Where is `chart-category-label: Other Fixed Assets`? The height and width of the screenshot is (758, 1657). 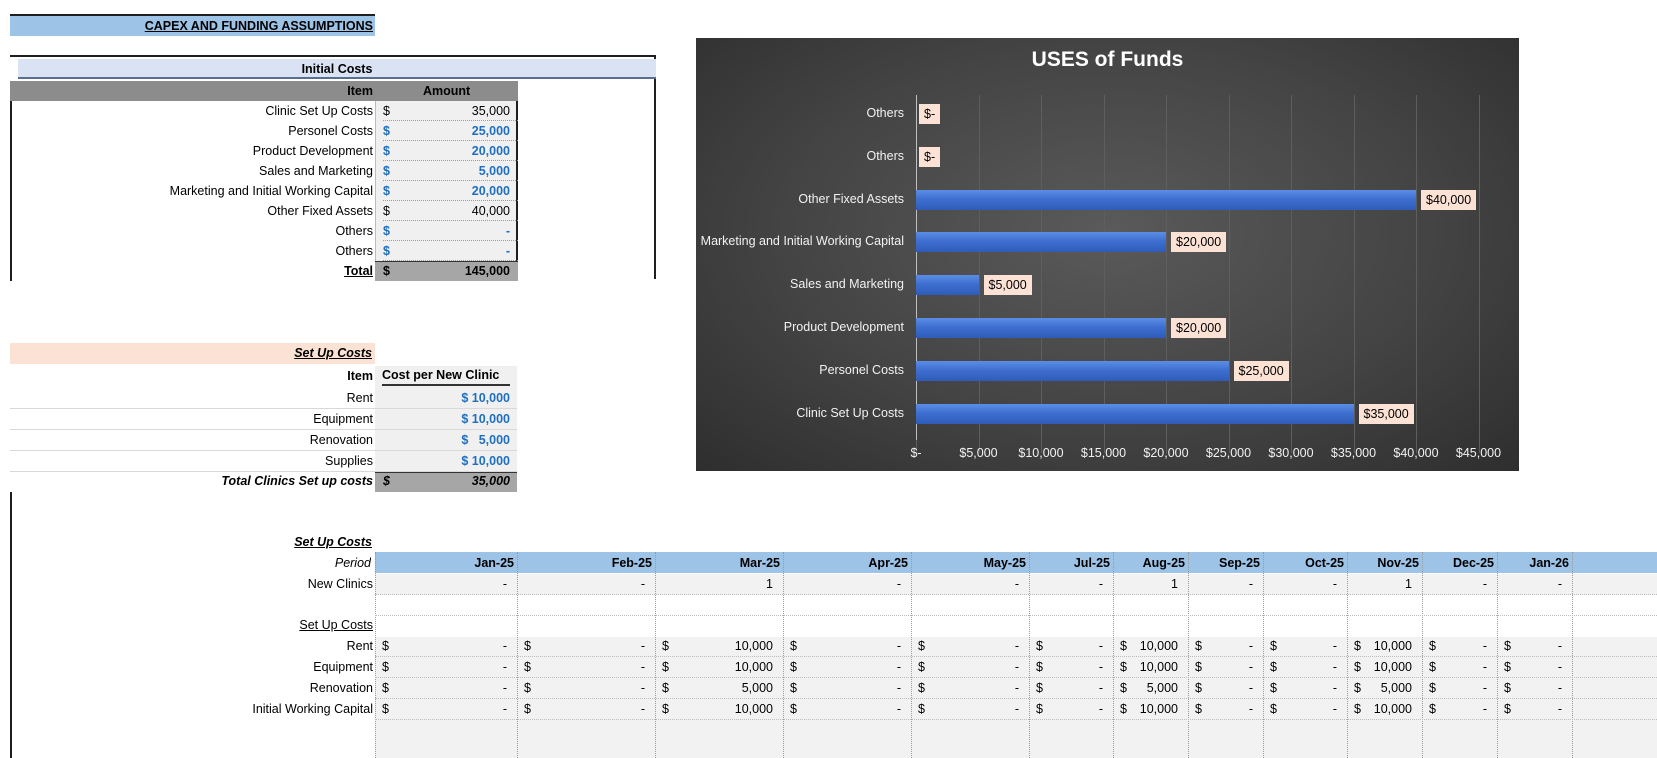 chart-category-label: Other Fixed Assets is located at coordinates (851, 198).